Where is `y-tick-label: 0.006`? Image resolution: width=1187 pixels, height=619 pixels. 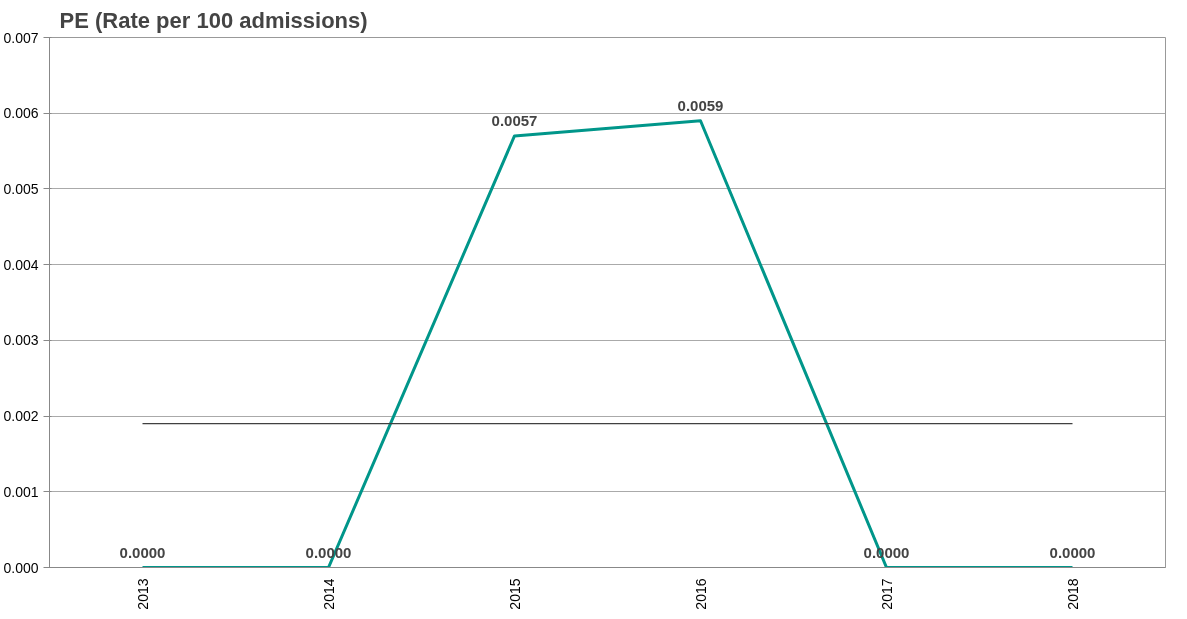
y-tick-label: 0.006 is located at coordinates (21, 113).